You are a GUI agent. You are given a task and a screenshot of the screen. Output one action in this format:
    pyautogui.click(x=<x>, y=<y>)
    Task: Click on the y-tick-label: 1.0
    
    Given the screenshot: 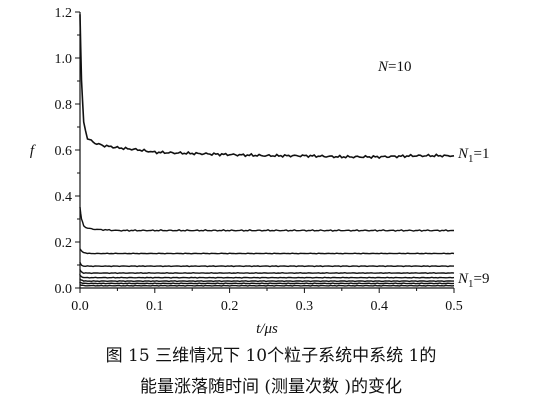 What is the action you would take?
    pyautogui.click(x=64, y=59)
    